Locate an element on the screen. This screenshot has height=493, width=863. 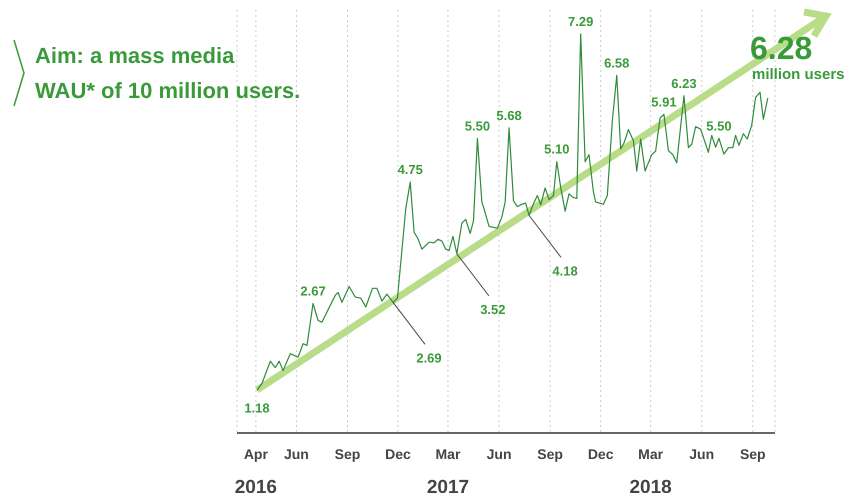
annotation: million users is located at coordinates (798, 74).